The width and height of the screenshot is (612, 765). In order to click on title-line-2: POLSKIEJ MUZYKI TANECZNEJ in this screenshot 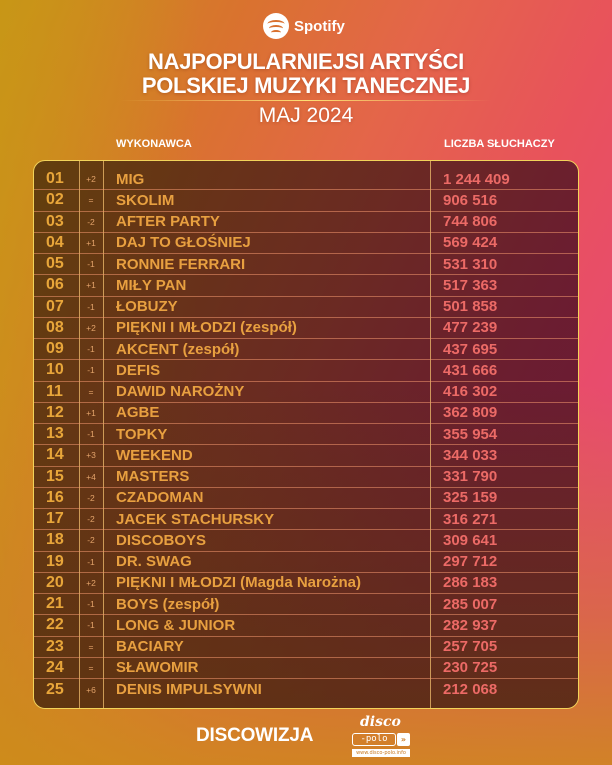, I will do `click(306, 85)`.